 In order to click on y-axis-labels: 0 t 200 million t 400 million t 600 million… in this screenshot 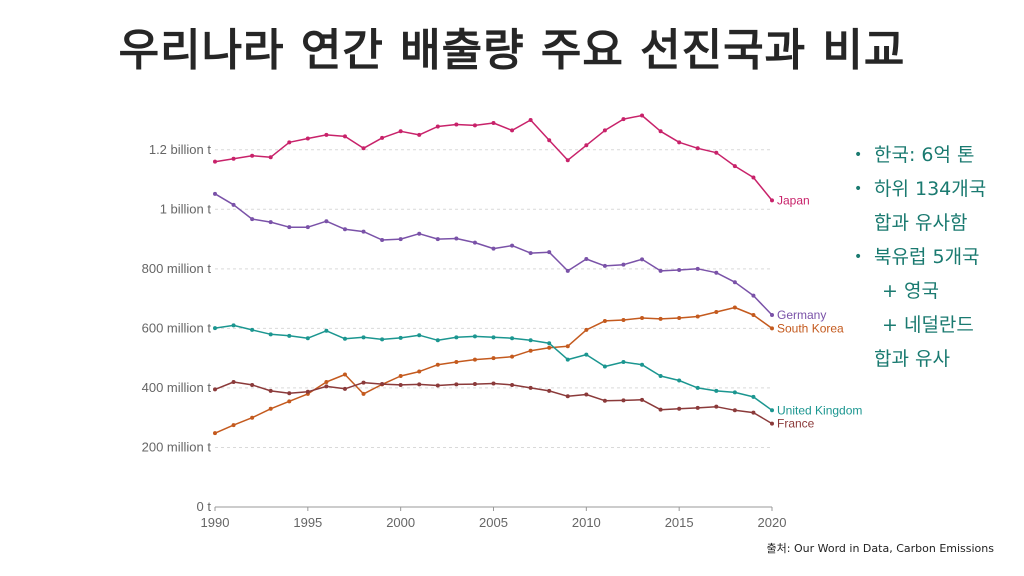, I will do `click(177, 328)`.